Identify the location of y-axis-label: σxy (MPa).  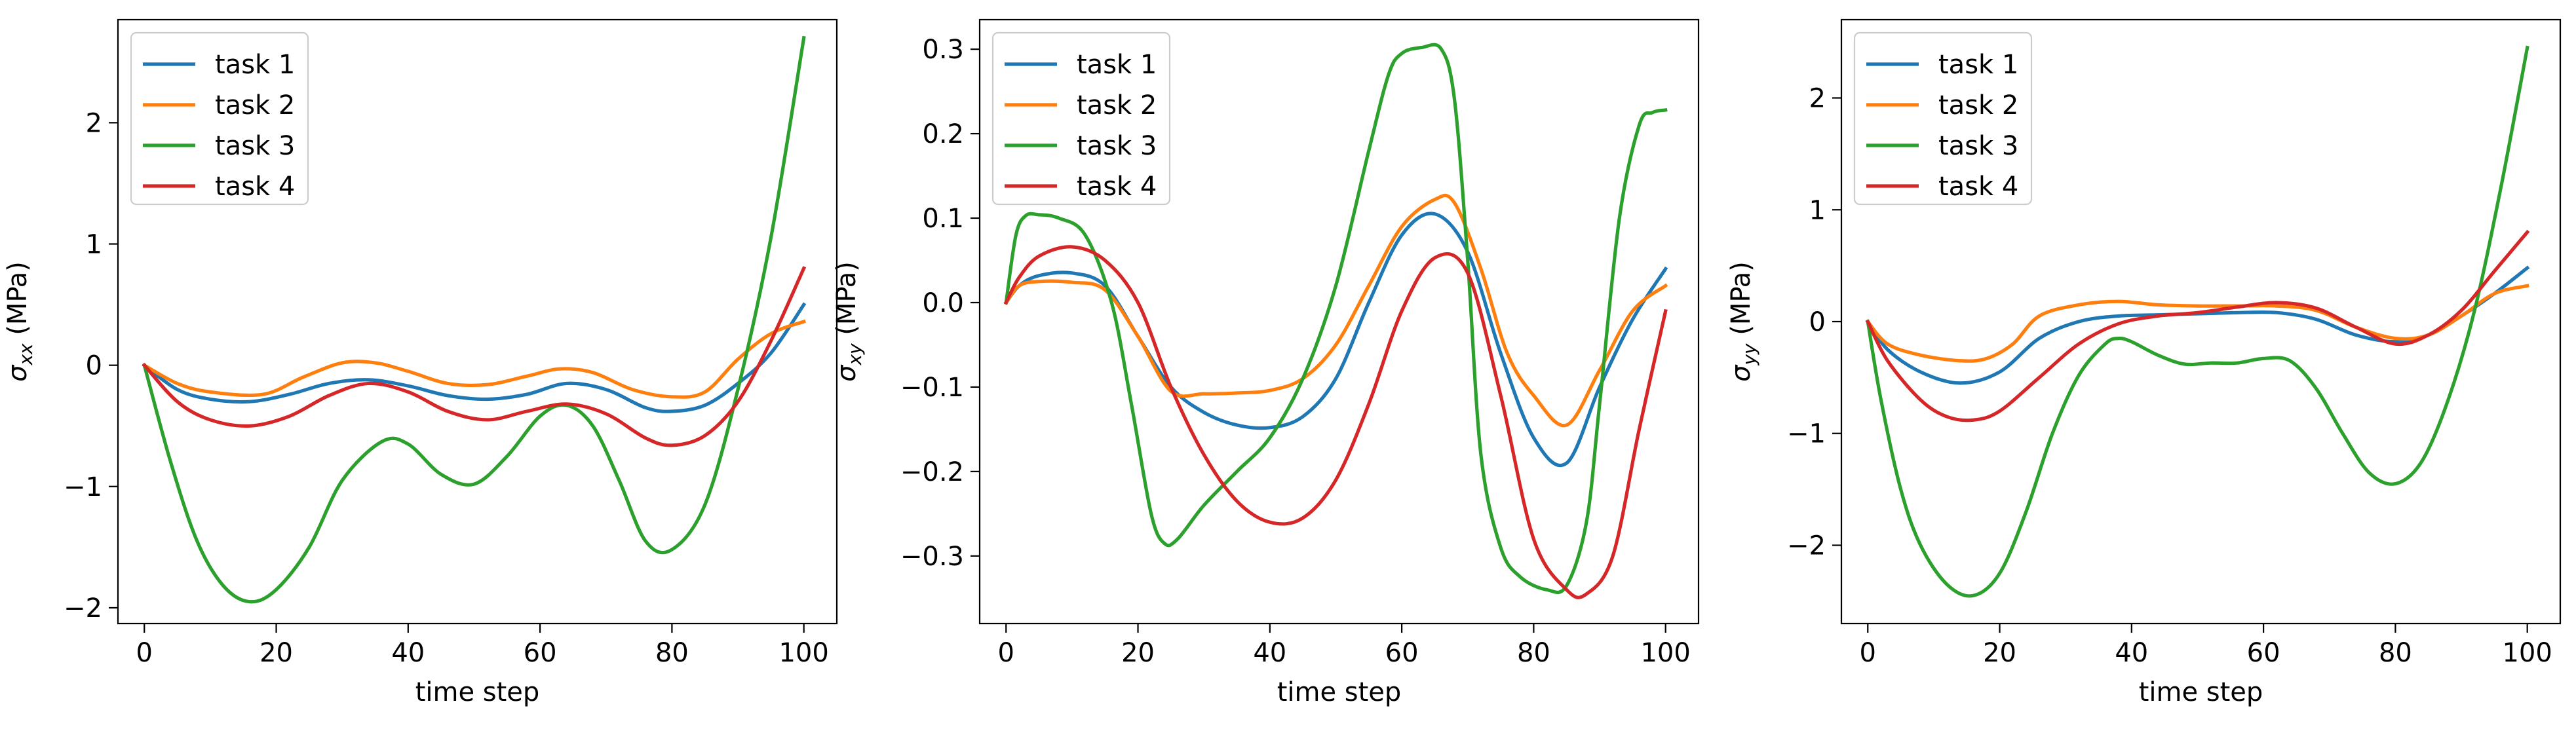
(849, 321).